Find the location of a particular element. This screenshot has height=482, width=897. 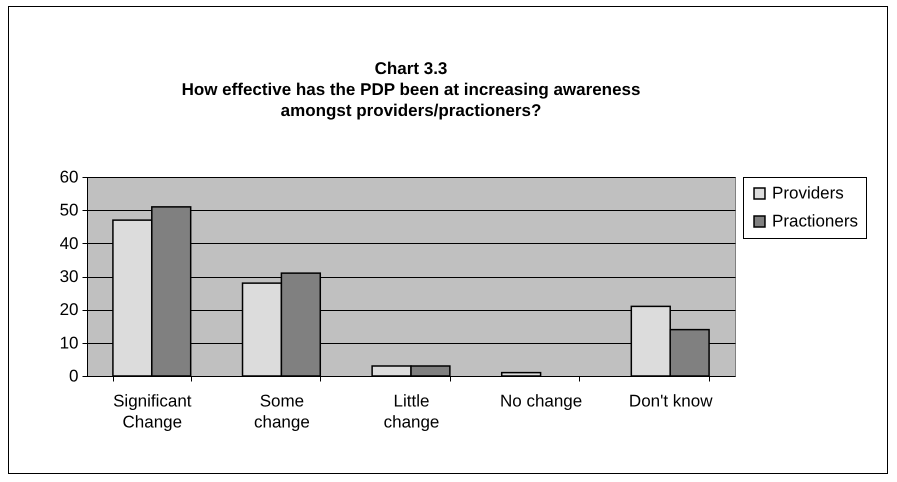

x-tick-label: No change is located at coordinates (541, 401).